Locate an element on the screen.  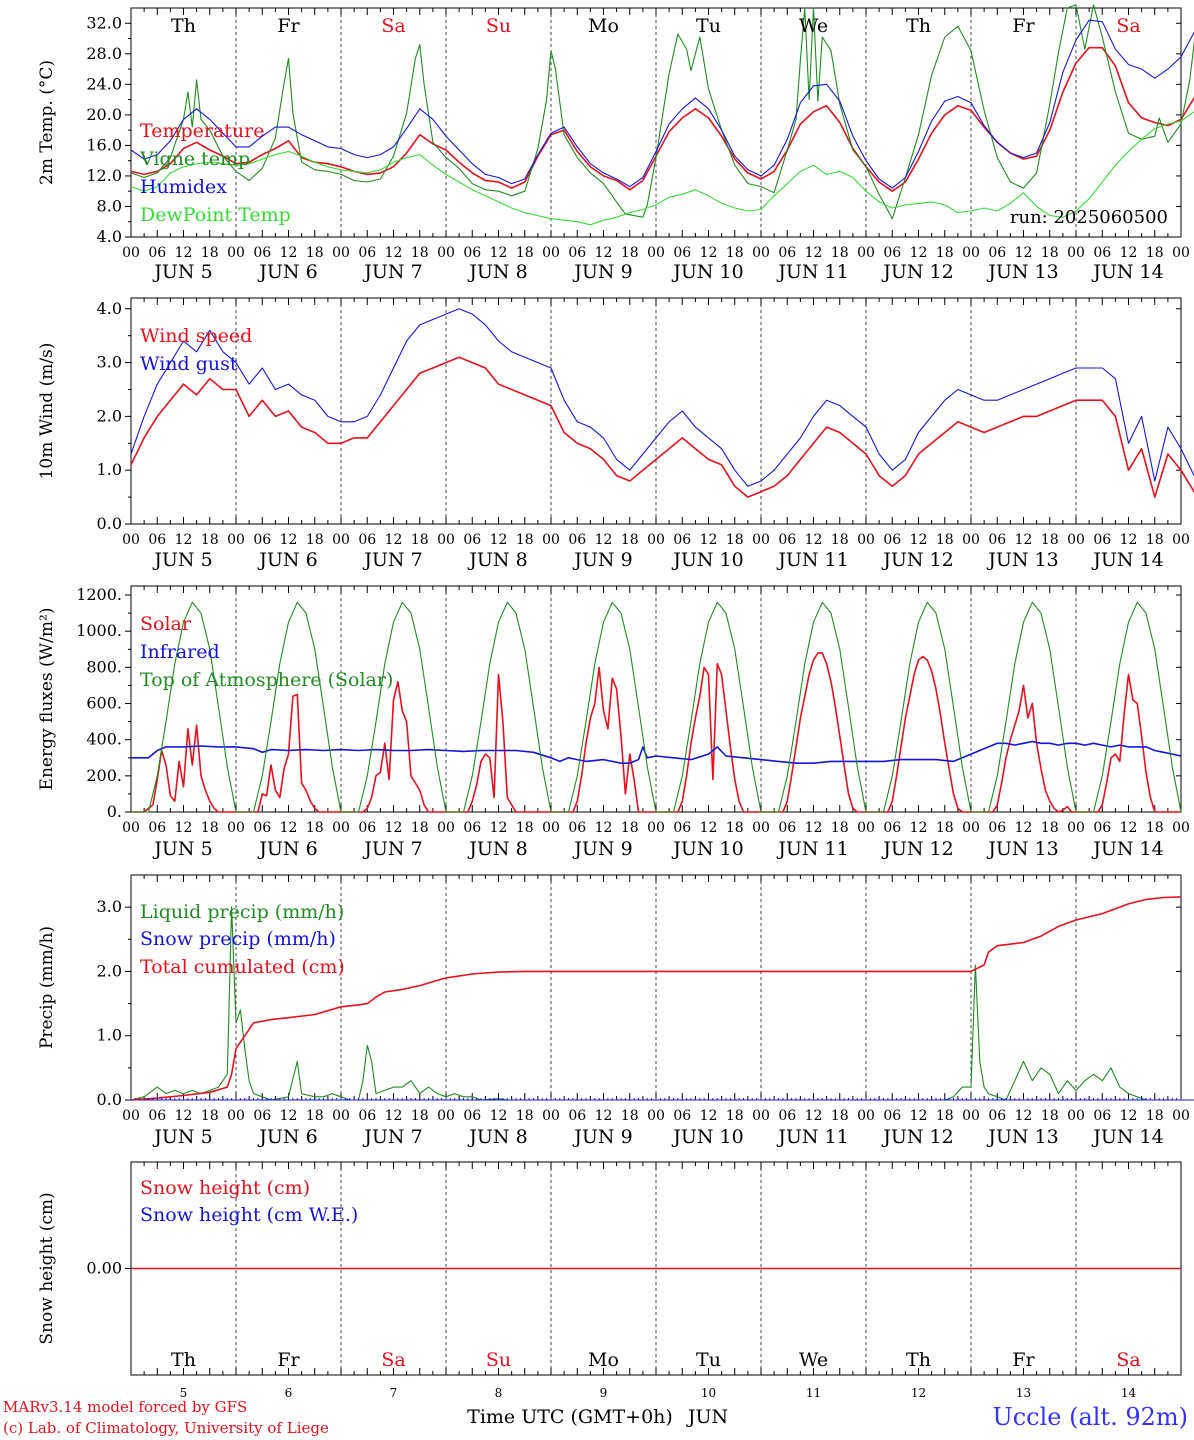
day-label: JUN 13 is located at coordinates (1022, 272).